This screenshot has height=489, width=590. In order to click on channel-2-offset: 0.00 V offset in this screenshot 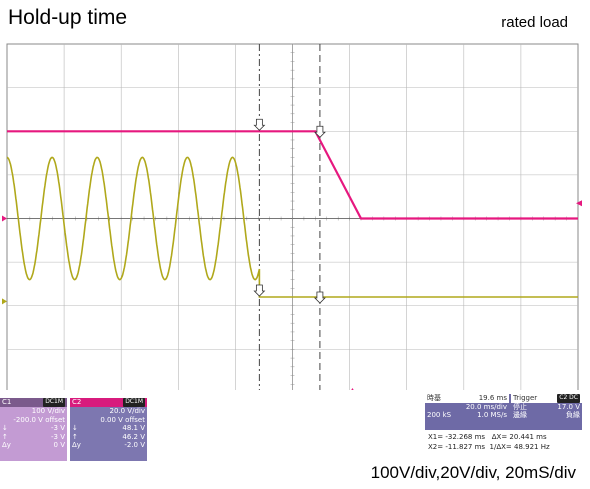, I will do `click(122, 419)`.